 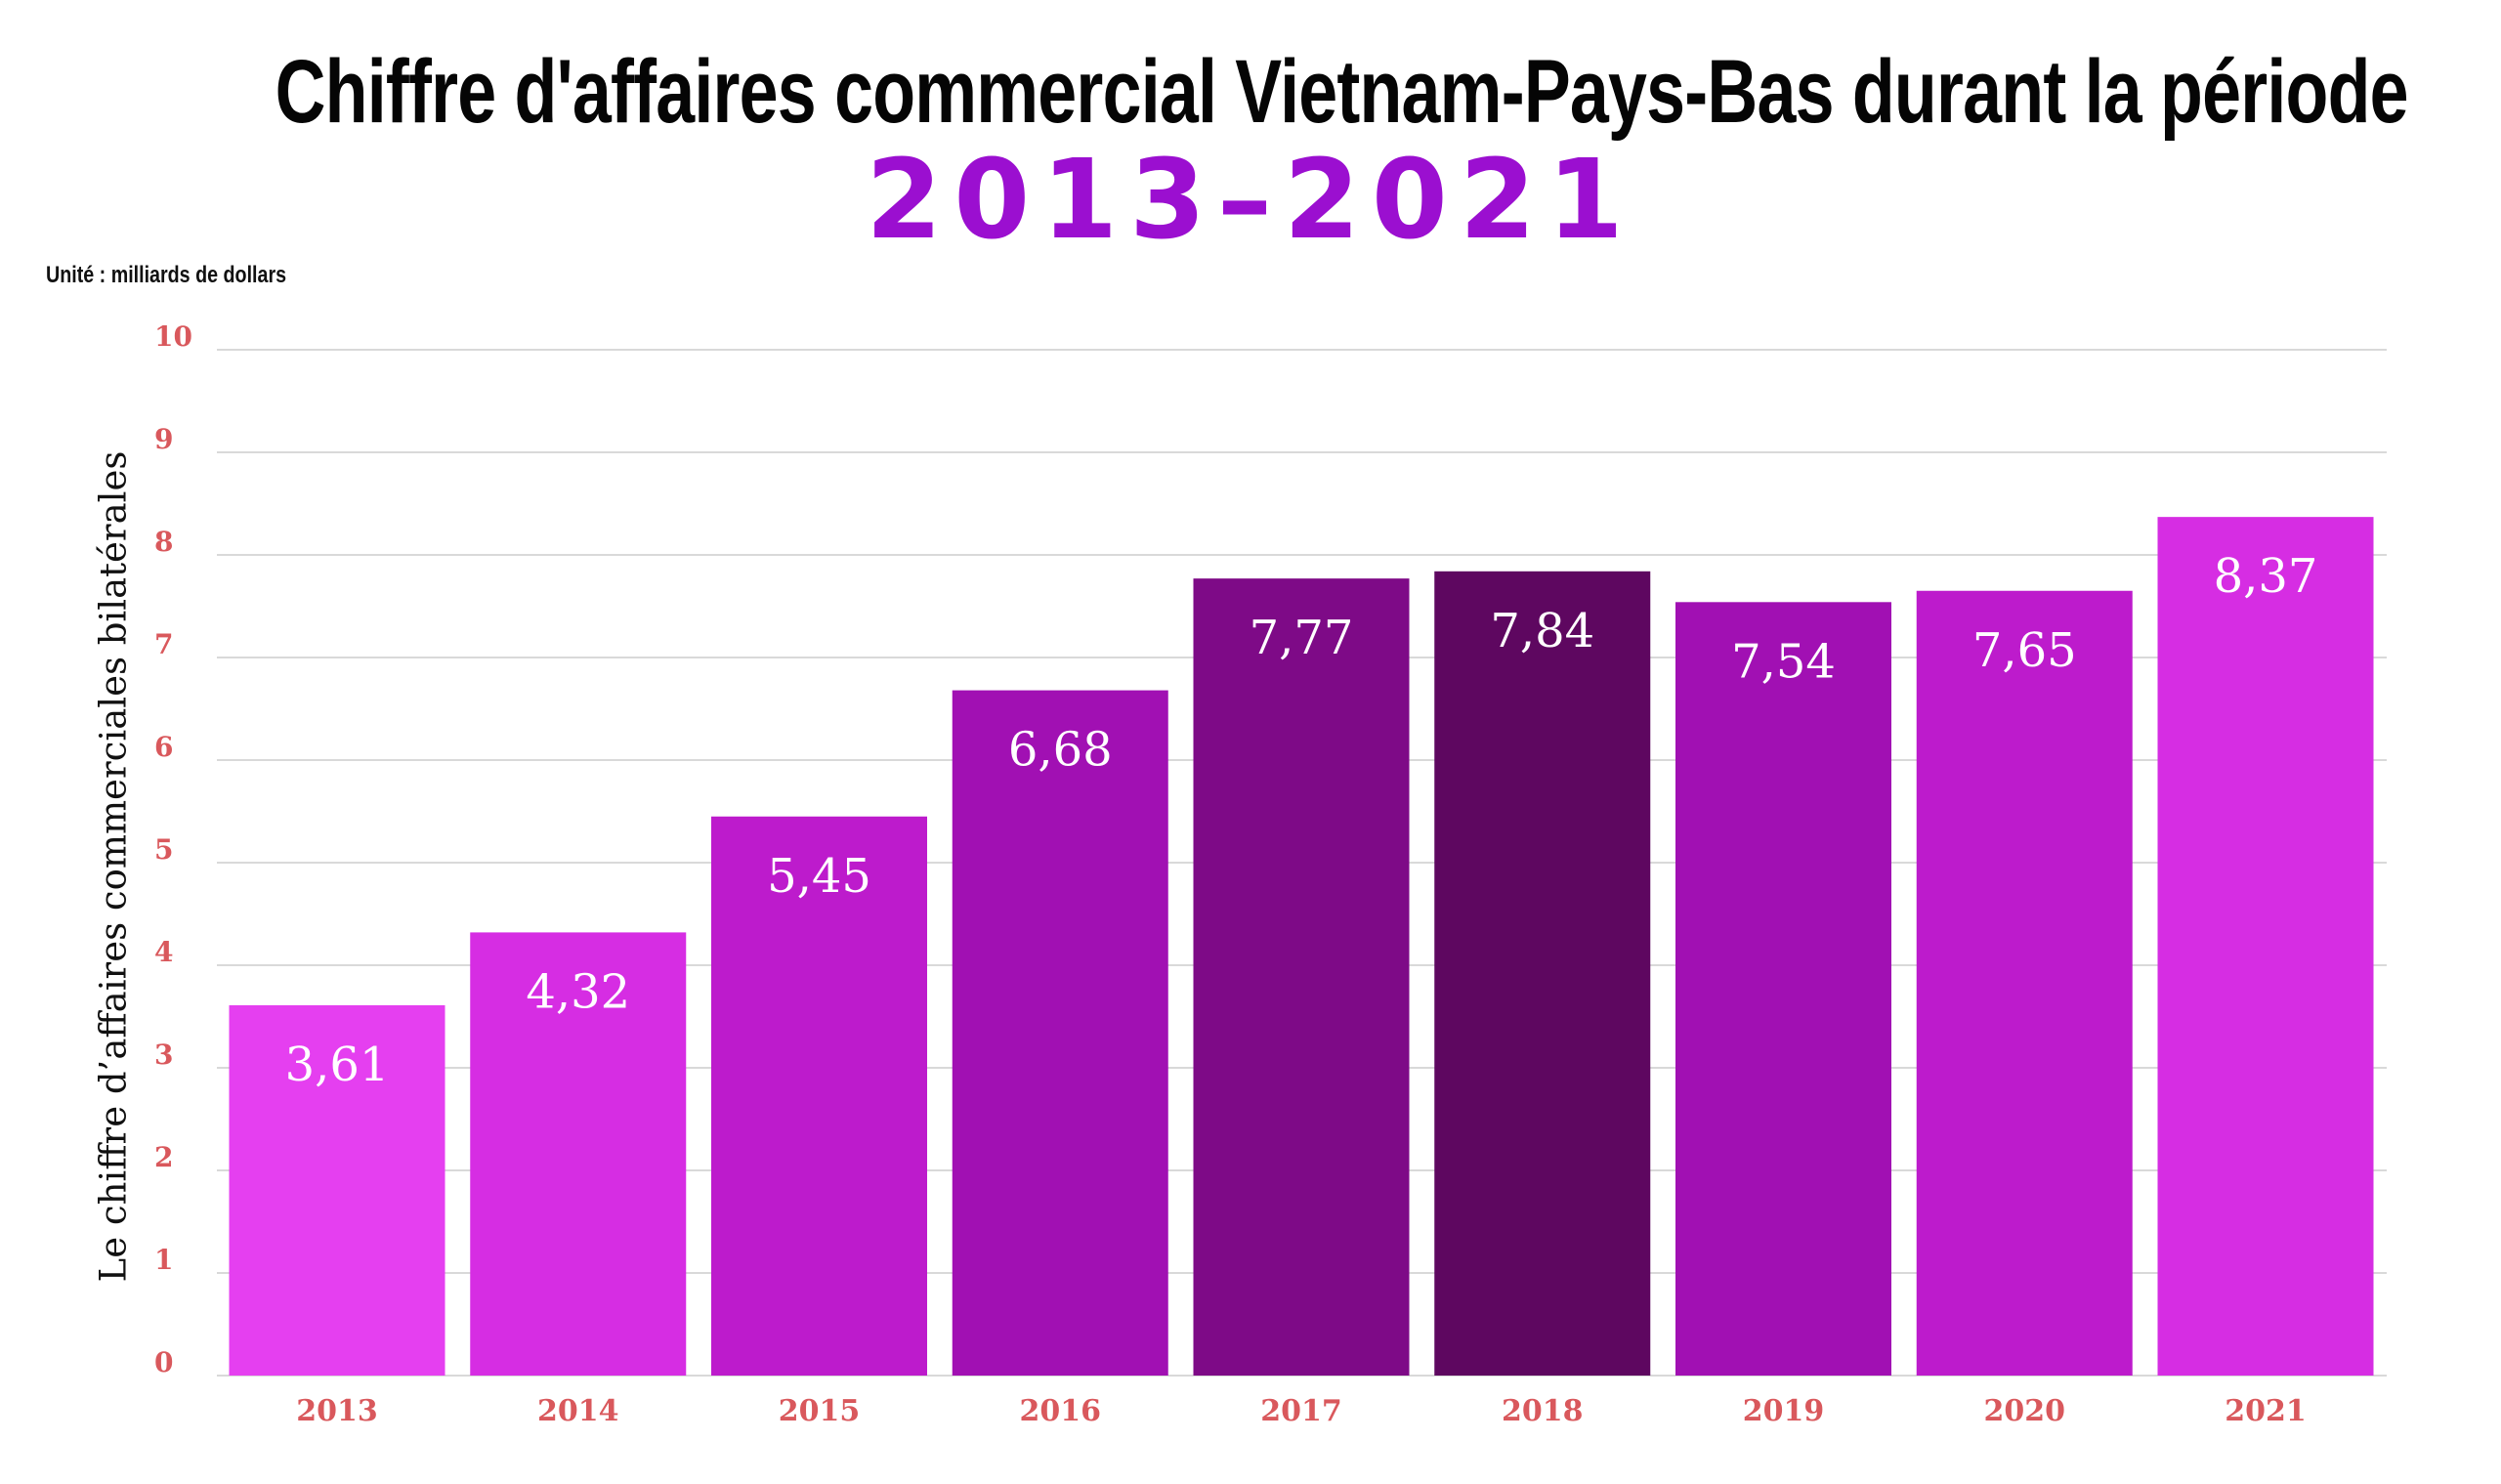 What do you see at coordinates (163, 747) in the screenshot?
I see `y-tick-label: 6` at bounding box center [163, 747].